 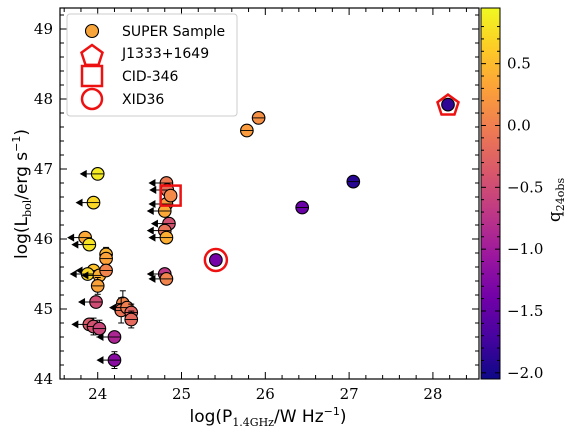 I want to click on x-tick-label: 27, so click(x=349, y=394).